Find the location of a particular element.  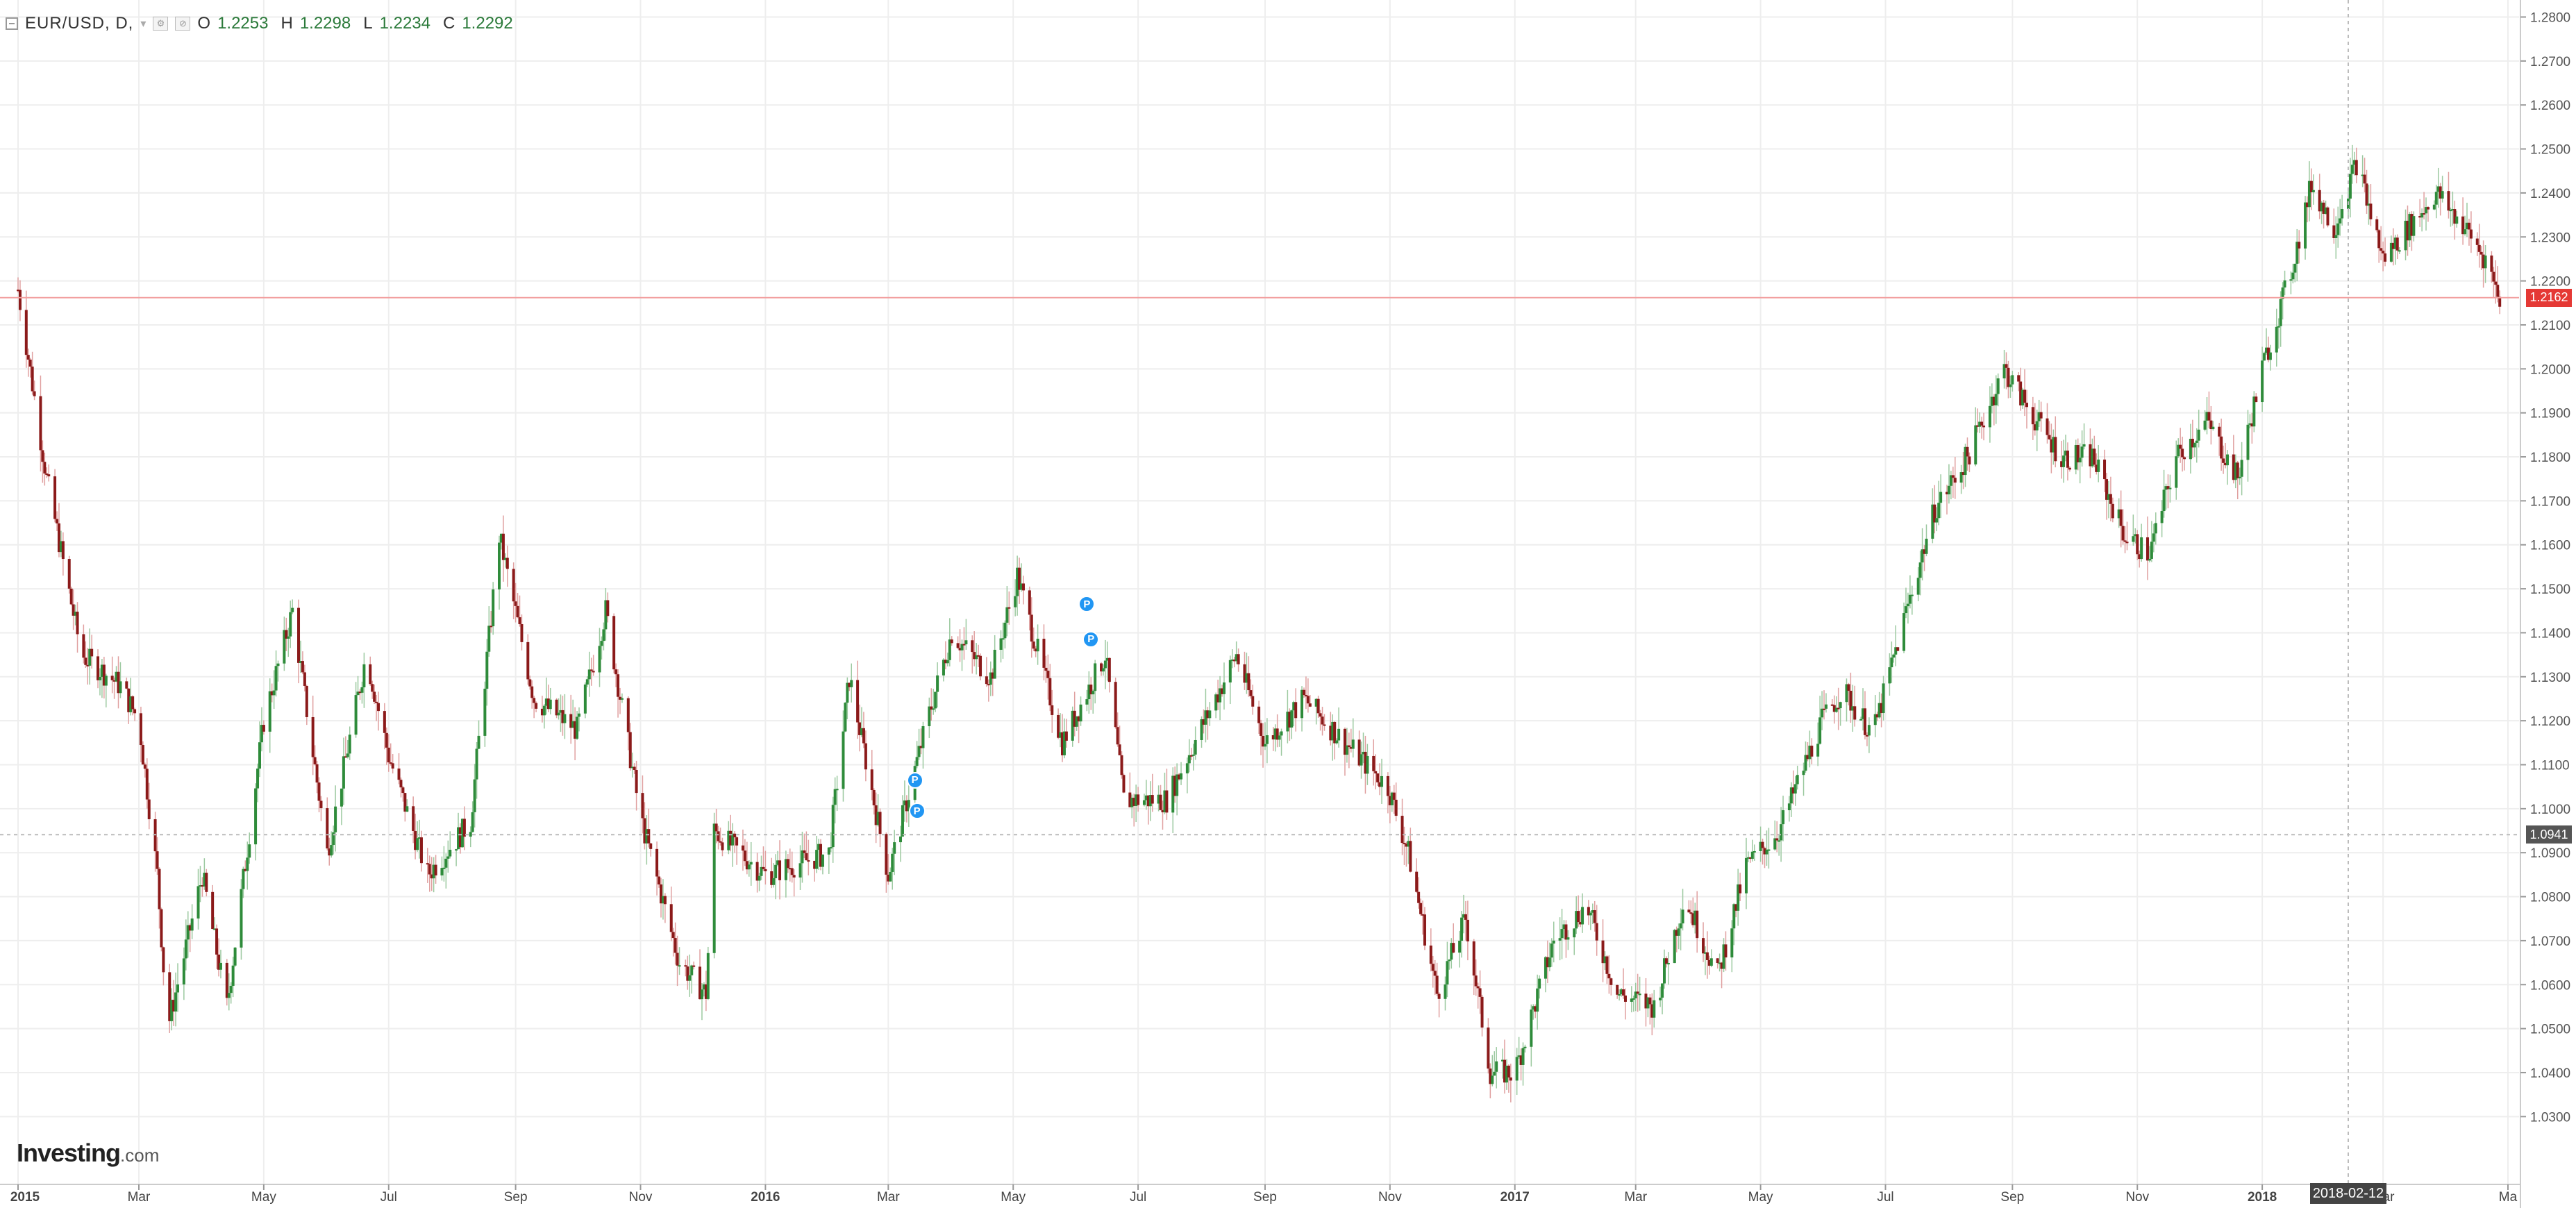

symbol-label: EUR/USD, D, is located at coordinates (79, 23).